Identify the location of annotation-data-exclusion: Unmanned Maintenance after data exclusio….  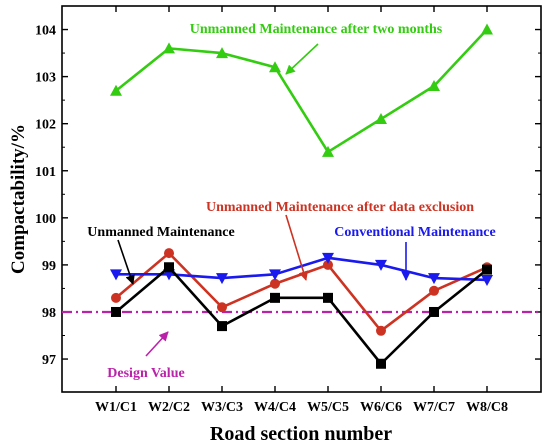
(340, 207).